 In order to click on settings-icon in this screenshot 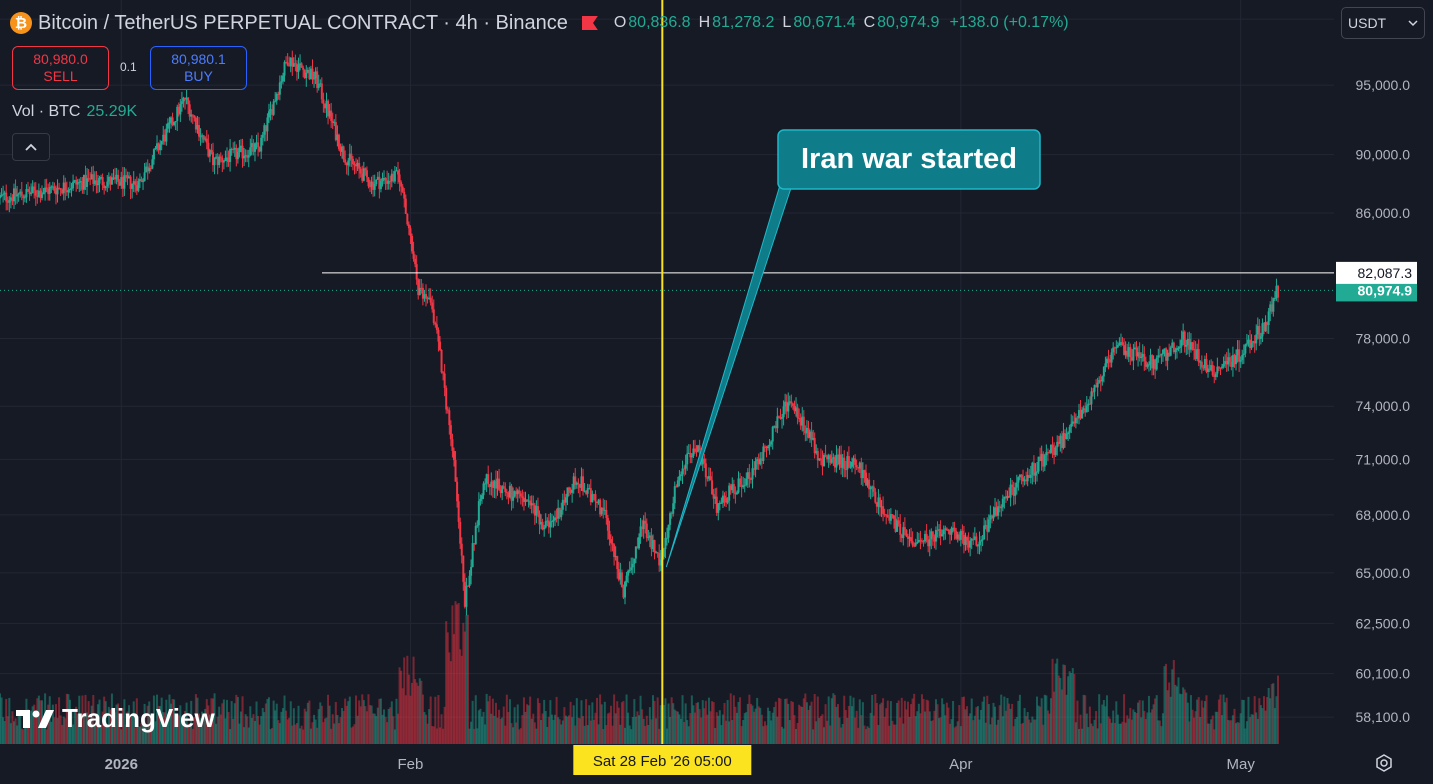, I will do `click(1384, 766)`.